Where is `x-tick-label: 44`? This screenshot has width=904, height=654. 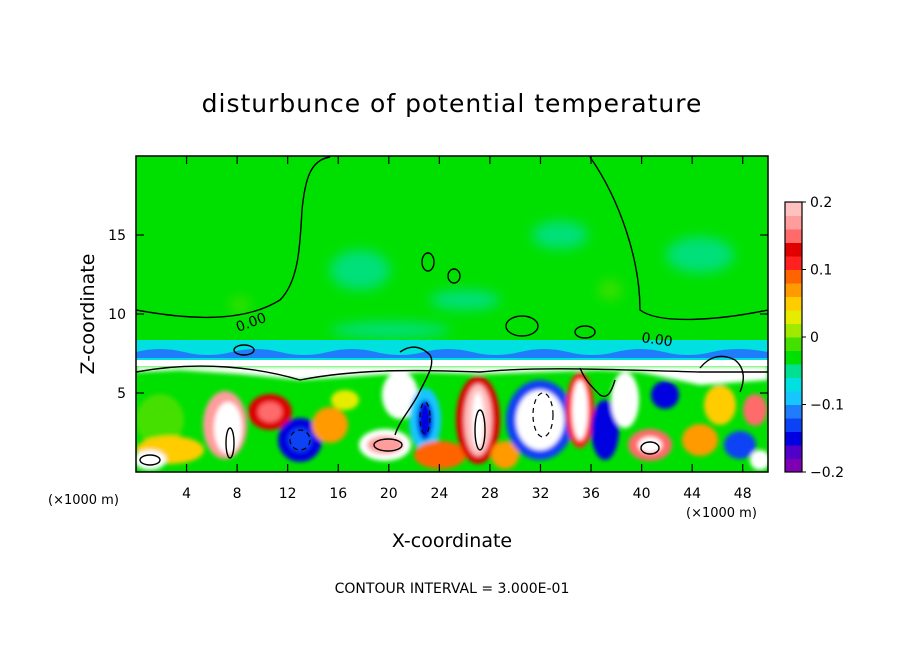 x-tick-label: 44 is located at coordinates (692, 494).